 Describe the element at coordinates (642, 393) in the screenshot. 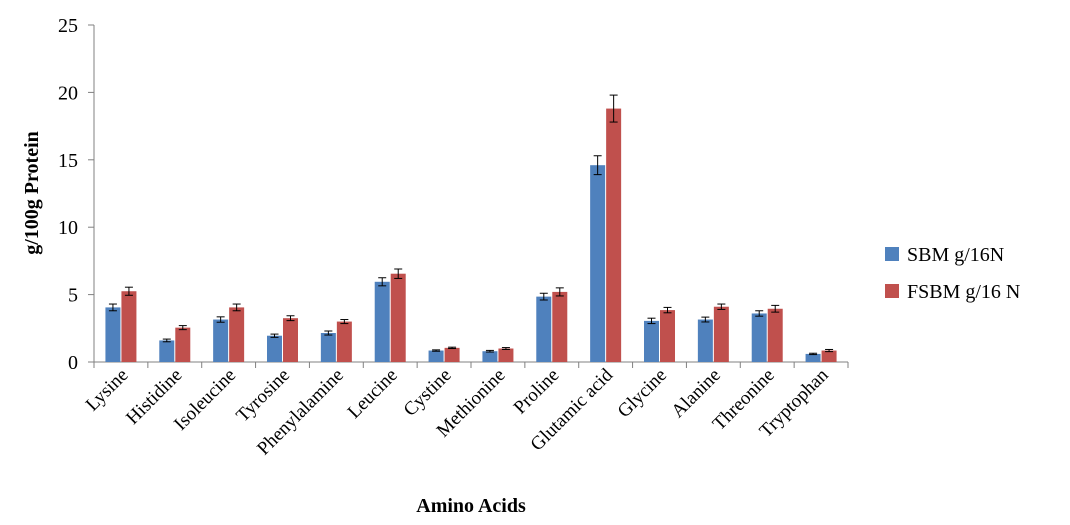

I see `x-category-label: Glycine` at that location.